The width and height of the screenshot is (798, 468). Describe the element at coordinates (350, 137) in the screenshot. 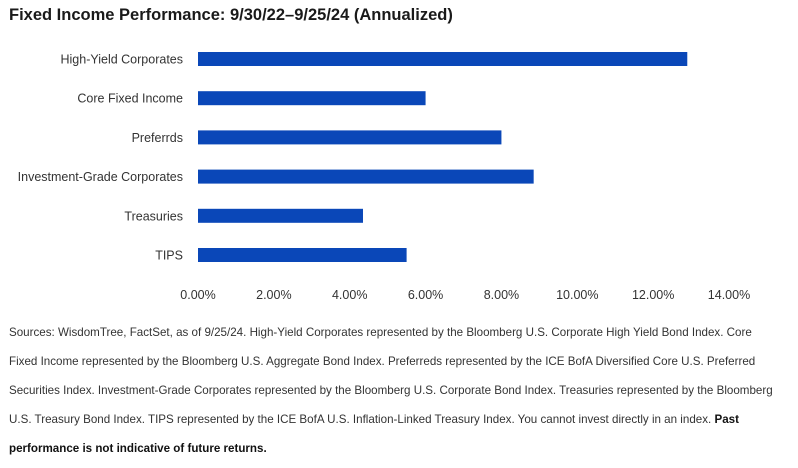

I see `bar-preferrds` at that location.